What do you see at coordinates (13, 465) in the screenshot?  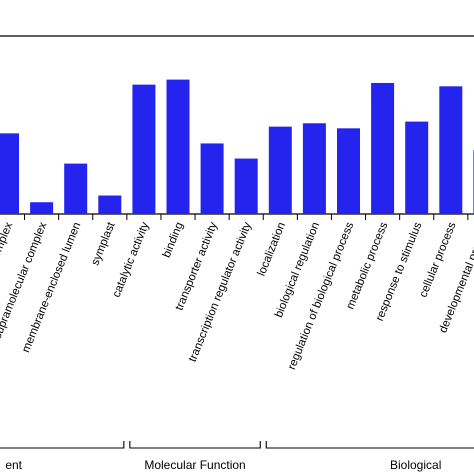 I see `group-label-0: ent` at bounding box center [13, 465].